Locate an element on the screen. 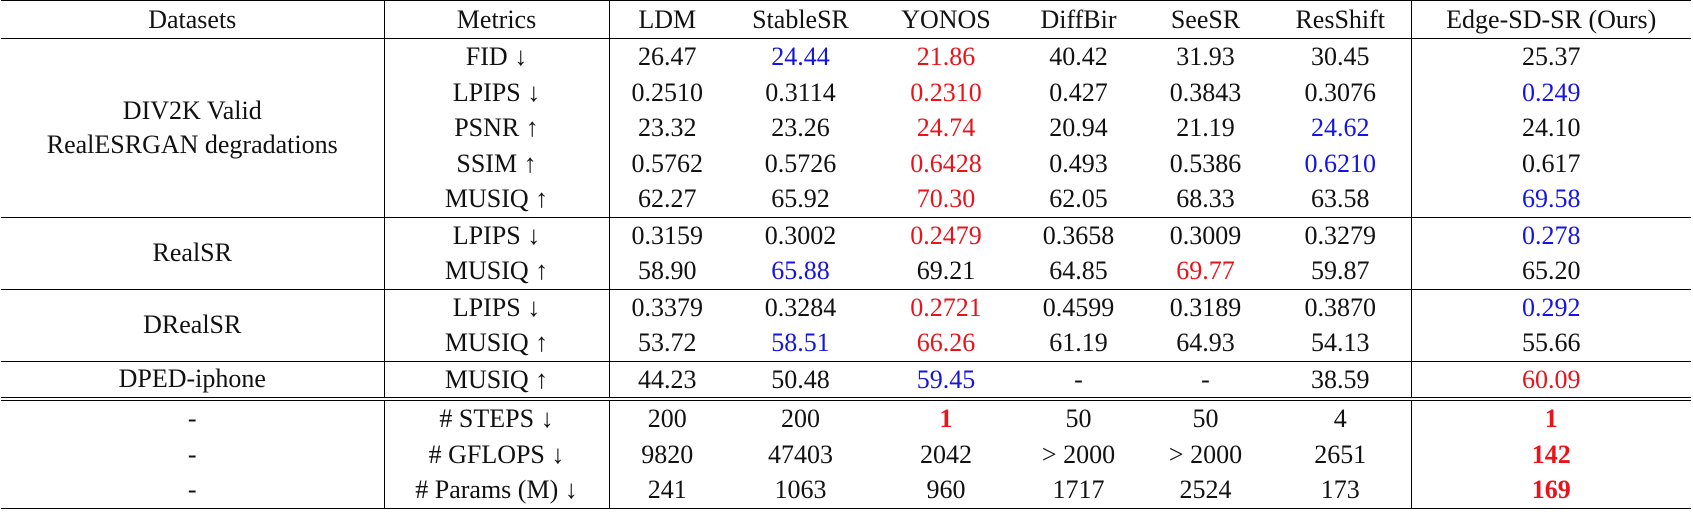  value-cell: 0.3189 is located at coordinates (1205, 306).